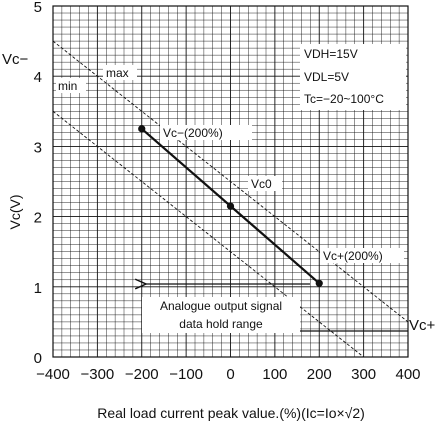 This screenshot has height=429, width=443. What do you see at coordinates (38, 218) in the screenshot?
I see `y-tick-label: 2` at bounding box center [38, 218].